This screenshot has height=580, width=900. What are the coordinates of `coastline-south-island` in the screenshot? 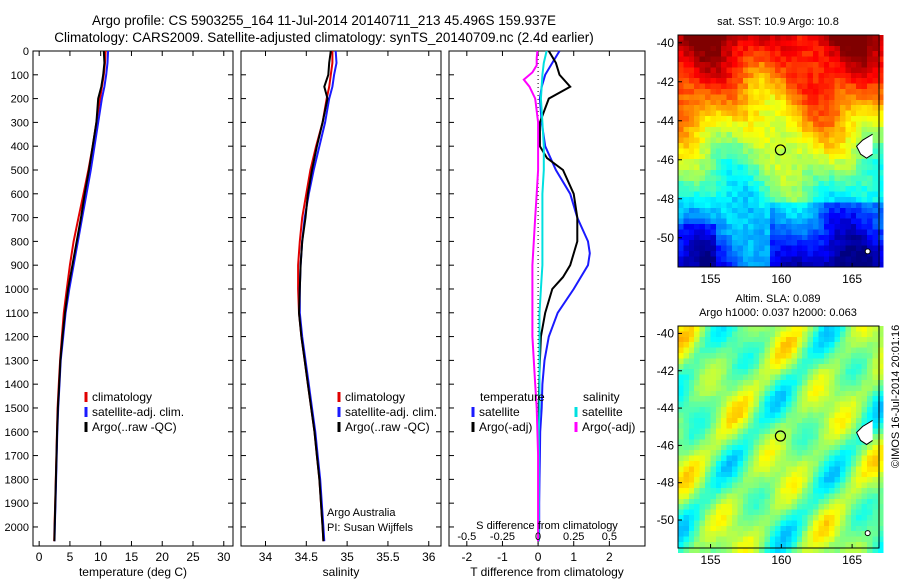 It's located at (864, 433).